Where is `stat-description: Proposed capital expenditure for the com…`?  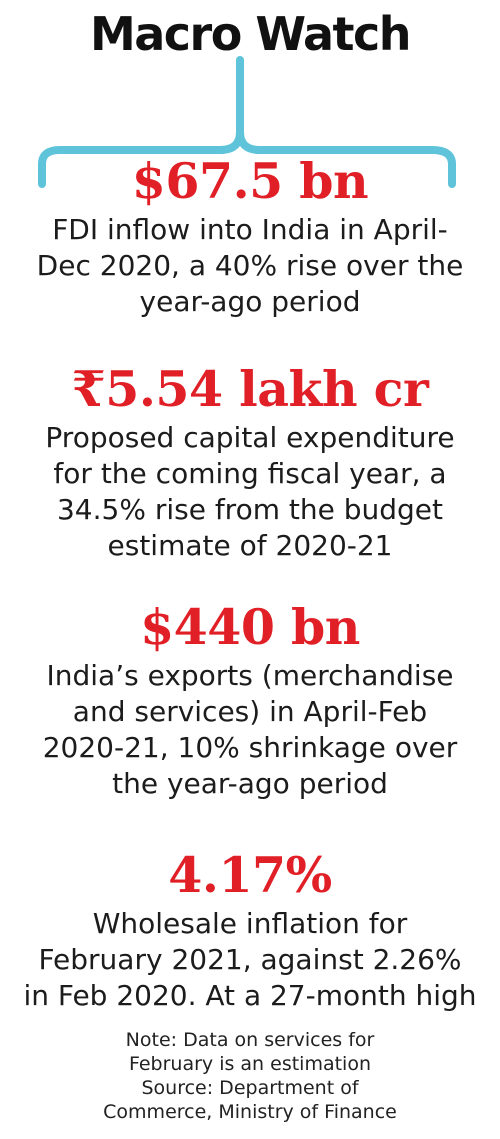
stat-description: Proposed capital expenditure for the com… is located at coordinates (250, 492).